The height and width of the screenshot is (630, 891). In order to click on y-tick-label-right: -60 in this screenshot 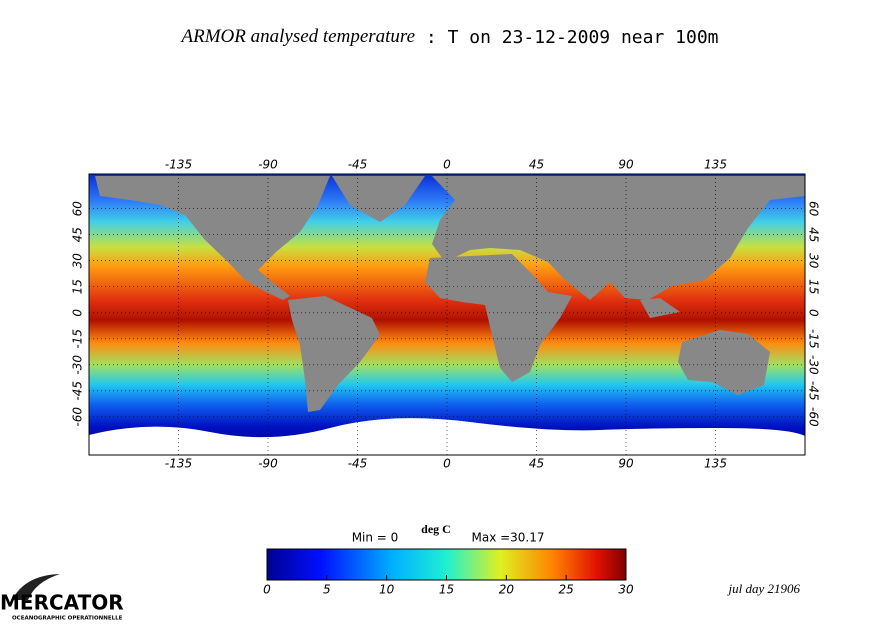, I will do `click(814, 417)`.